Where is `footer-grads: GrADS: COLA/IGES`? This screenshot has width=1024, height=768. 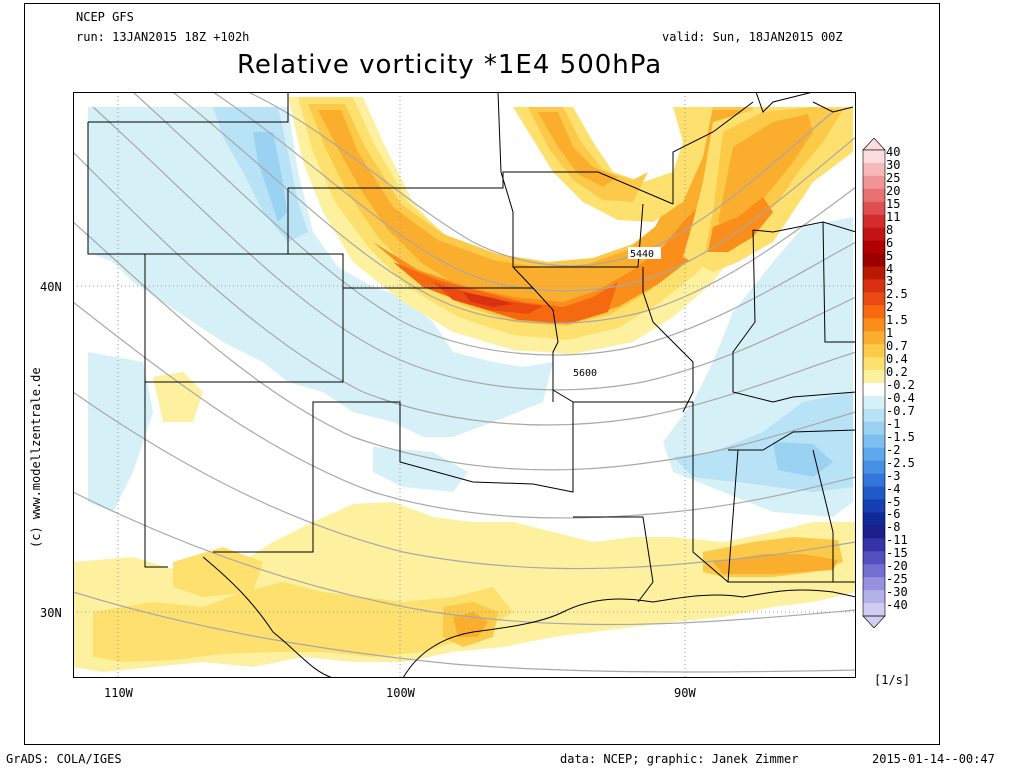 footer-grads: GrADS: COLA/IGES is located at coordinates (64, 759).